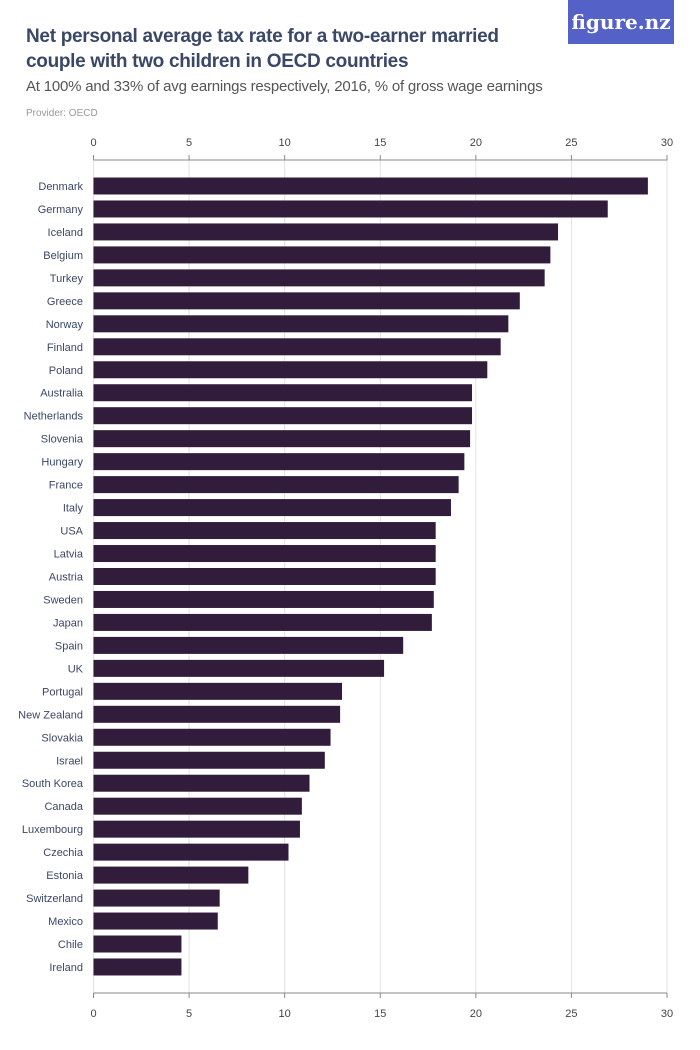 This screenshot has width=700, height=1050. Describe the element at coordinates (65, 348) in the screenshot. I see `category-label: Finland` at that location.